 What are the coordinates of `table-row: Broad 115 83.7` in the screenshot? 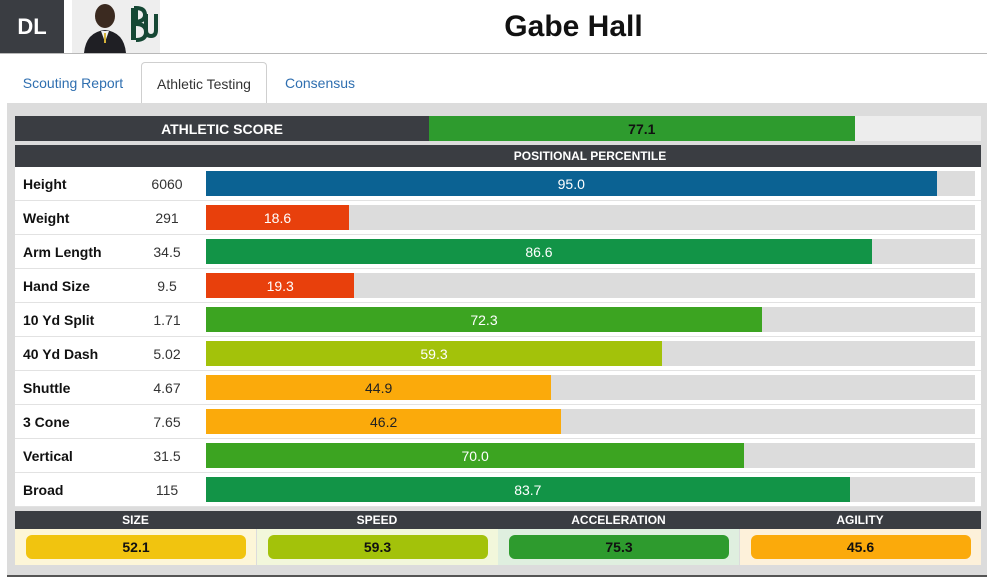 It's located at (498, 490).